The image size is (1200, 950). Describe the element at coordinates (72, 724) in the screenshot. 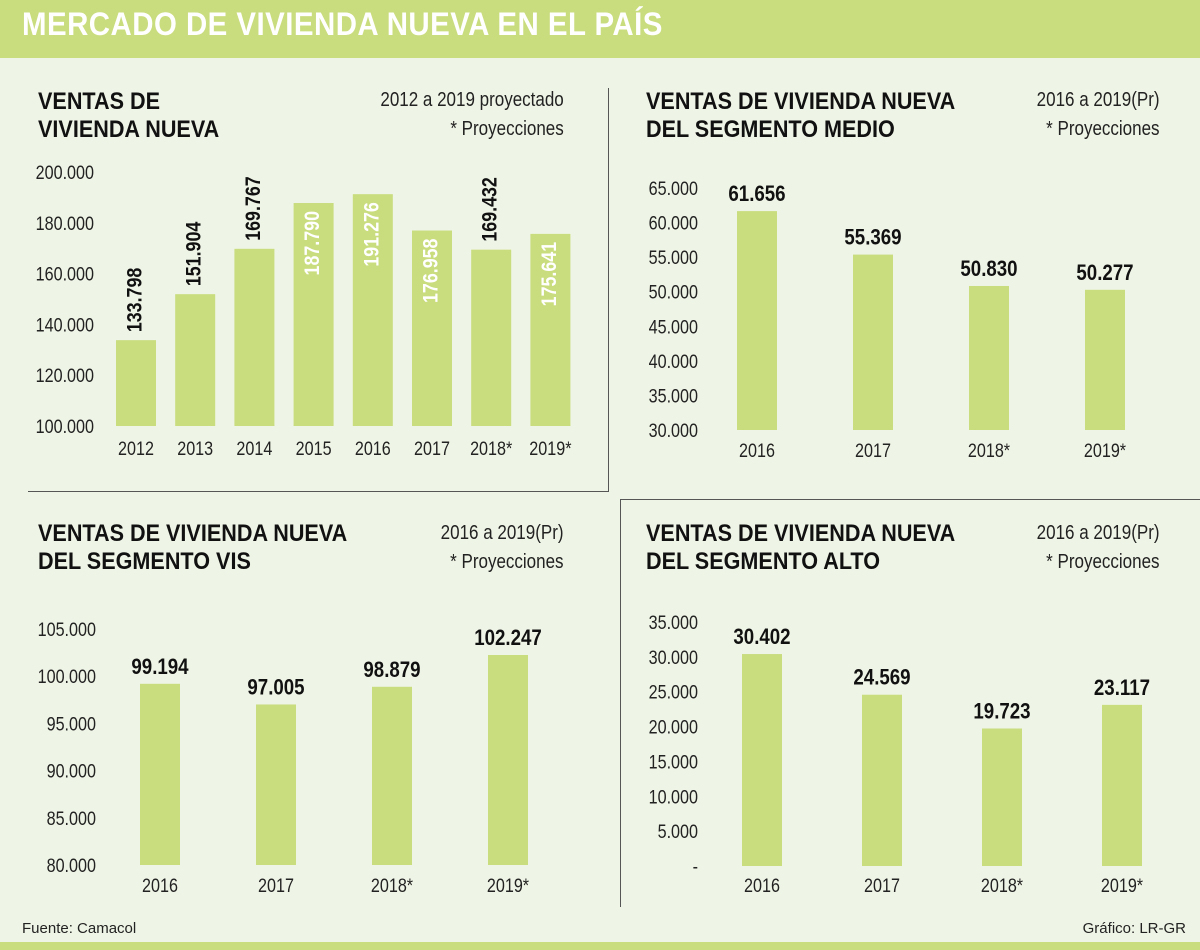

I see `y-tick-label: 95.000` at that location.